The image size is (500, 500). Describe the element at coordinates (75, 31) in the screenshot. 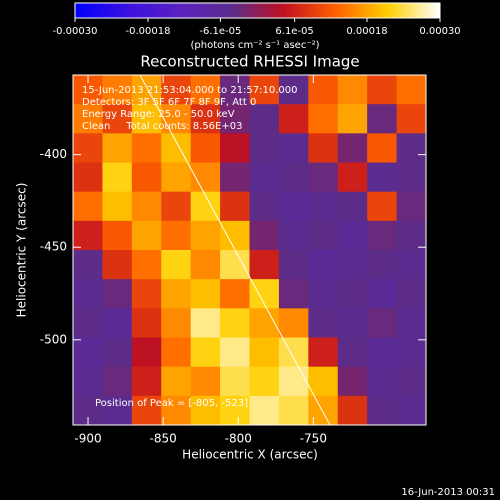

I see `colorbar-tick-label: -0.00030` at that location.